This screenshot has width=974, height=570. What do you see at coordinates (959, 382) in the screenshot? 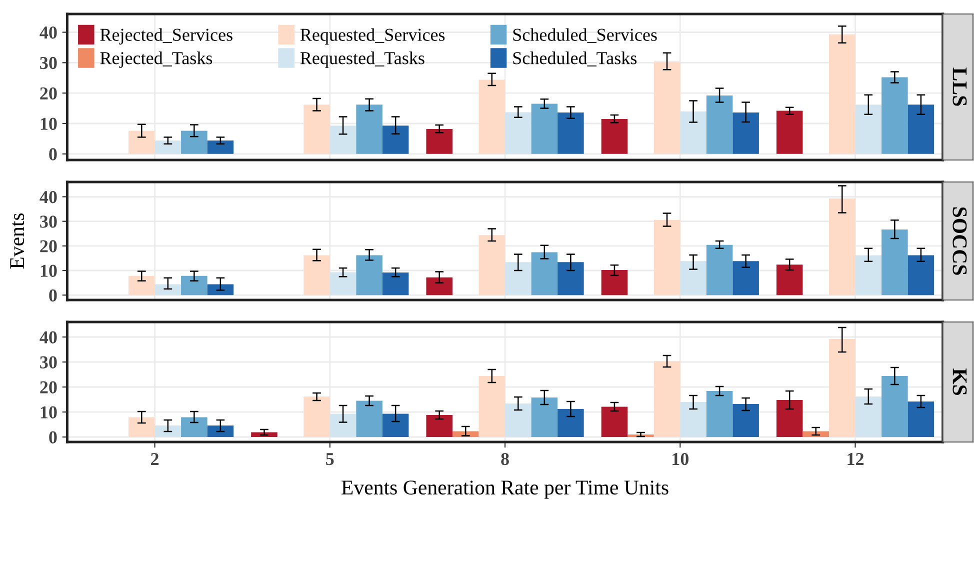
I see `text: KS` at bounding box center [959, 382].